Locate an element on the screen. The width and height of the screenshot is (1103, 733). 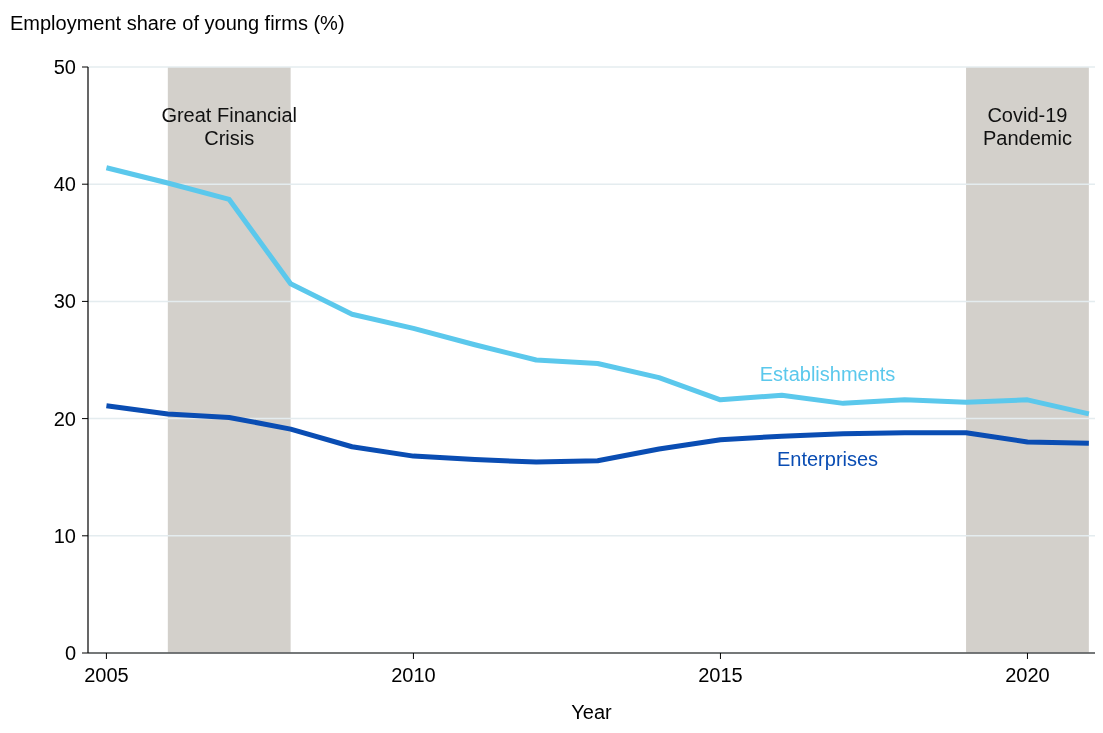
y-tick-label: 50 is located at coordinates (64, 67).